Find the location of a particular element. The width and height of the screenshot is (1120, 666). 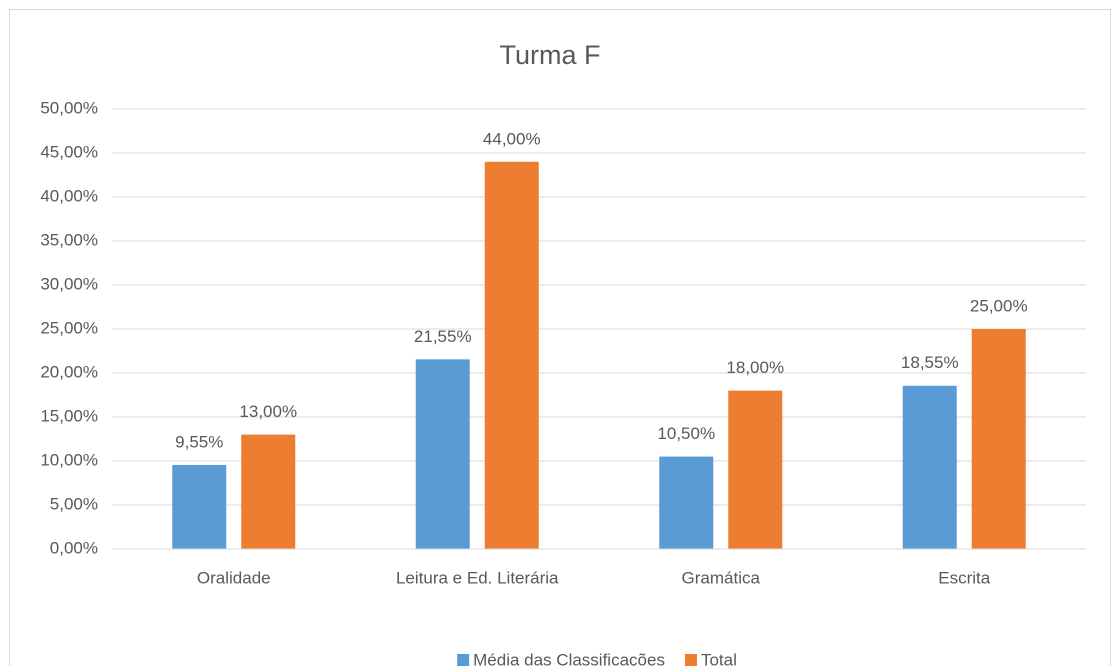

legend-label: Total is located at coordinates (719, 658).